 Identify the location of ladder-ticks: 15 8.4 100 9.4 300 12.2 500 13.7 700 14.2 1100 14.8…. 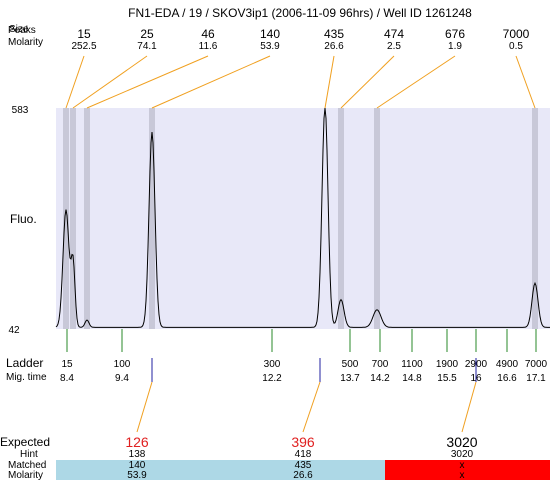
(304, 356).